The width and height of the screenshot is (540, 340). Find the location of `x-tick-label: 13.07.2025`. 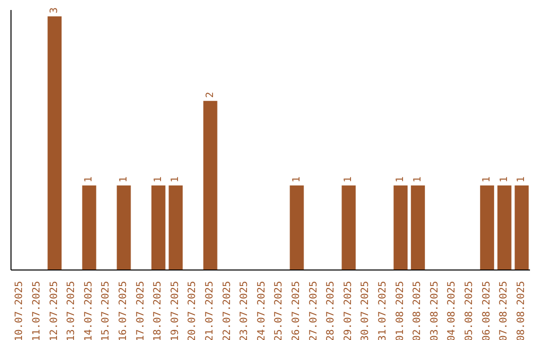

x-tick-label: 13.07.2025 is located at coordinates (72, 310).